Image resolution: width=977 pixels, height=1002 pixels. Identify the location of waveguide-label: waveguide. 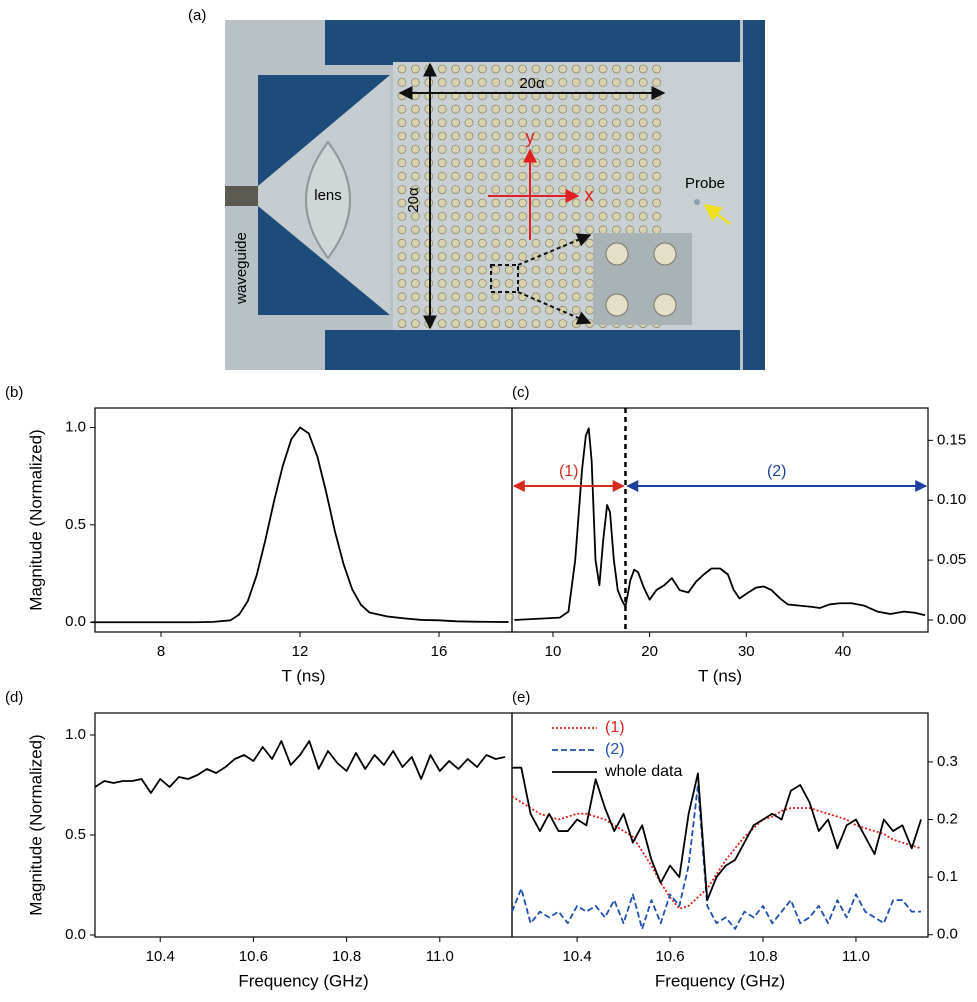
(241, 268).